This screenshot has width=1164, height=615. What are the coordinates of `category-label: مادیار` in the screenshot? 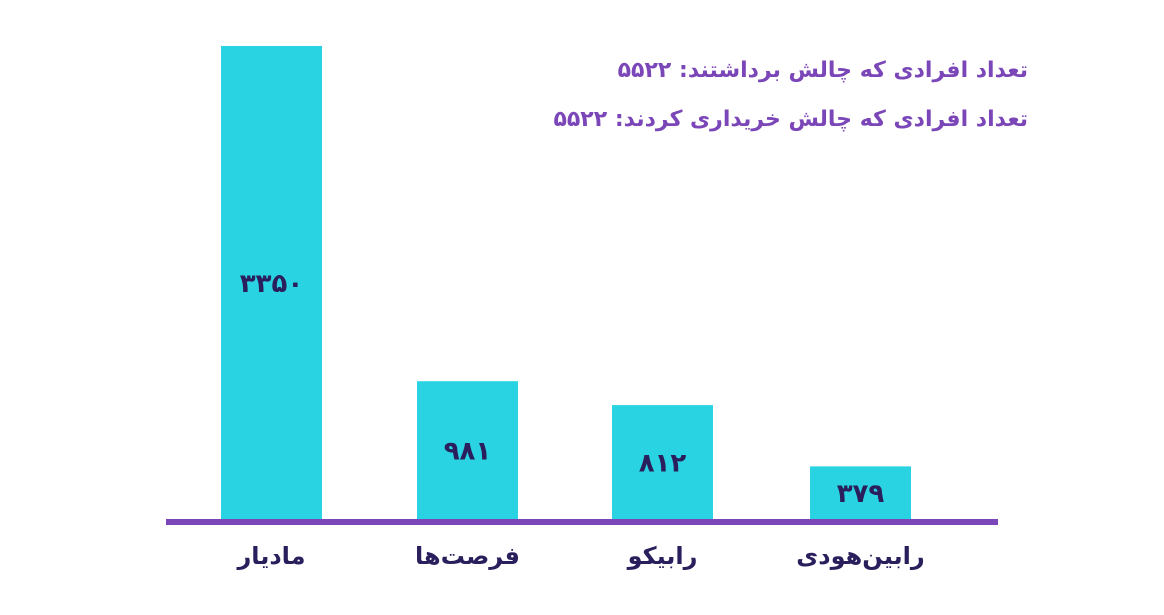 It's located at (270, 556).